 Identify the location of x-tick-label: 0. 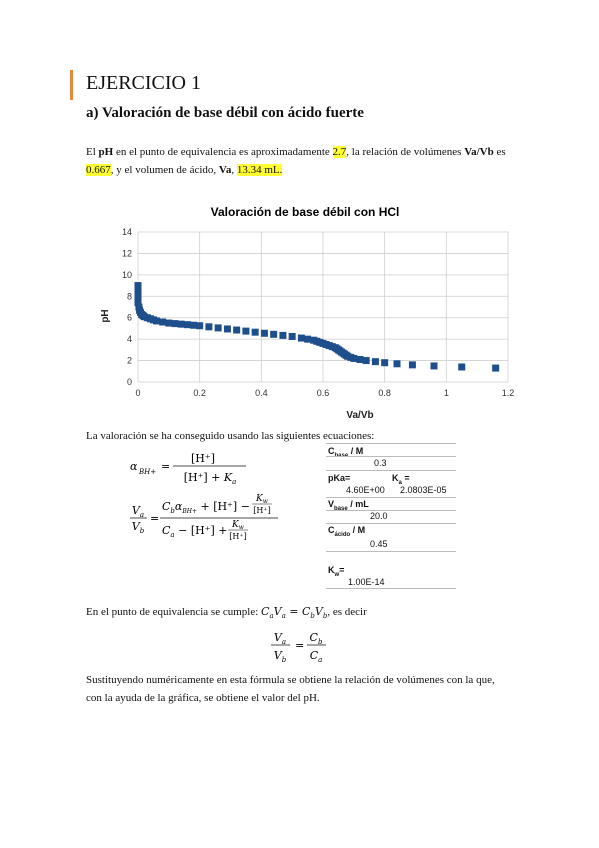
(137, 393).